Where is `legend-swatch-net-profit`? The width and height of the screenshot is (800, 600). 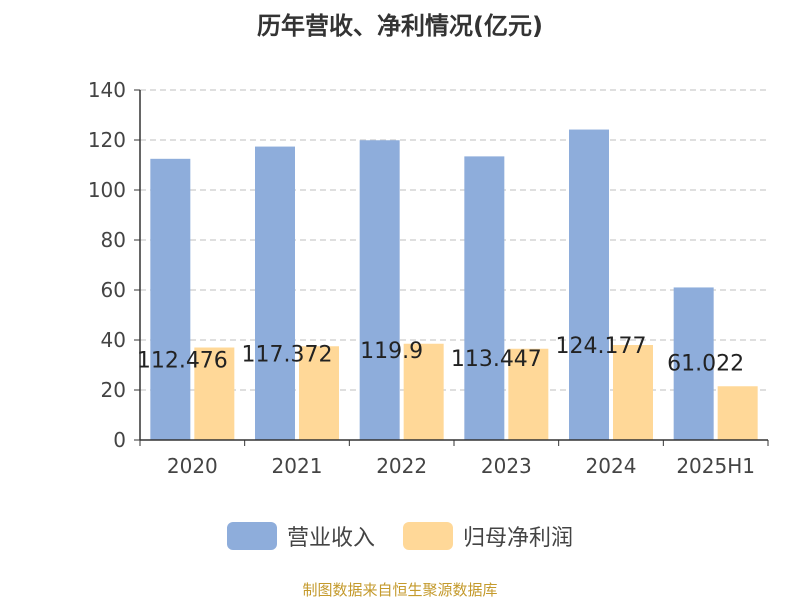
legend-swatch-net-profit is located at coordinates (428, 536).